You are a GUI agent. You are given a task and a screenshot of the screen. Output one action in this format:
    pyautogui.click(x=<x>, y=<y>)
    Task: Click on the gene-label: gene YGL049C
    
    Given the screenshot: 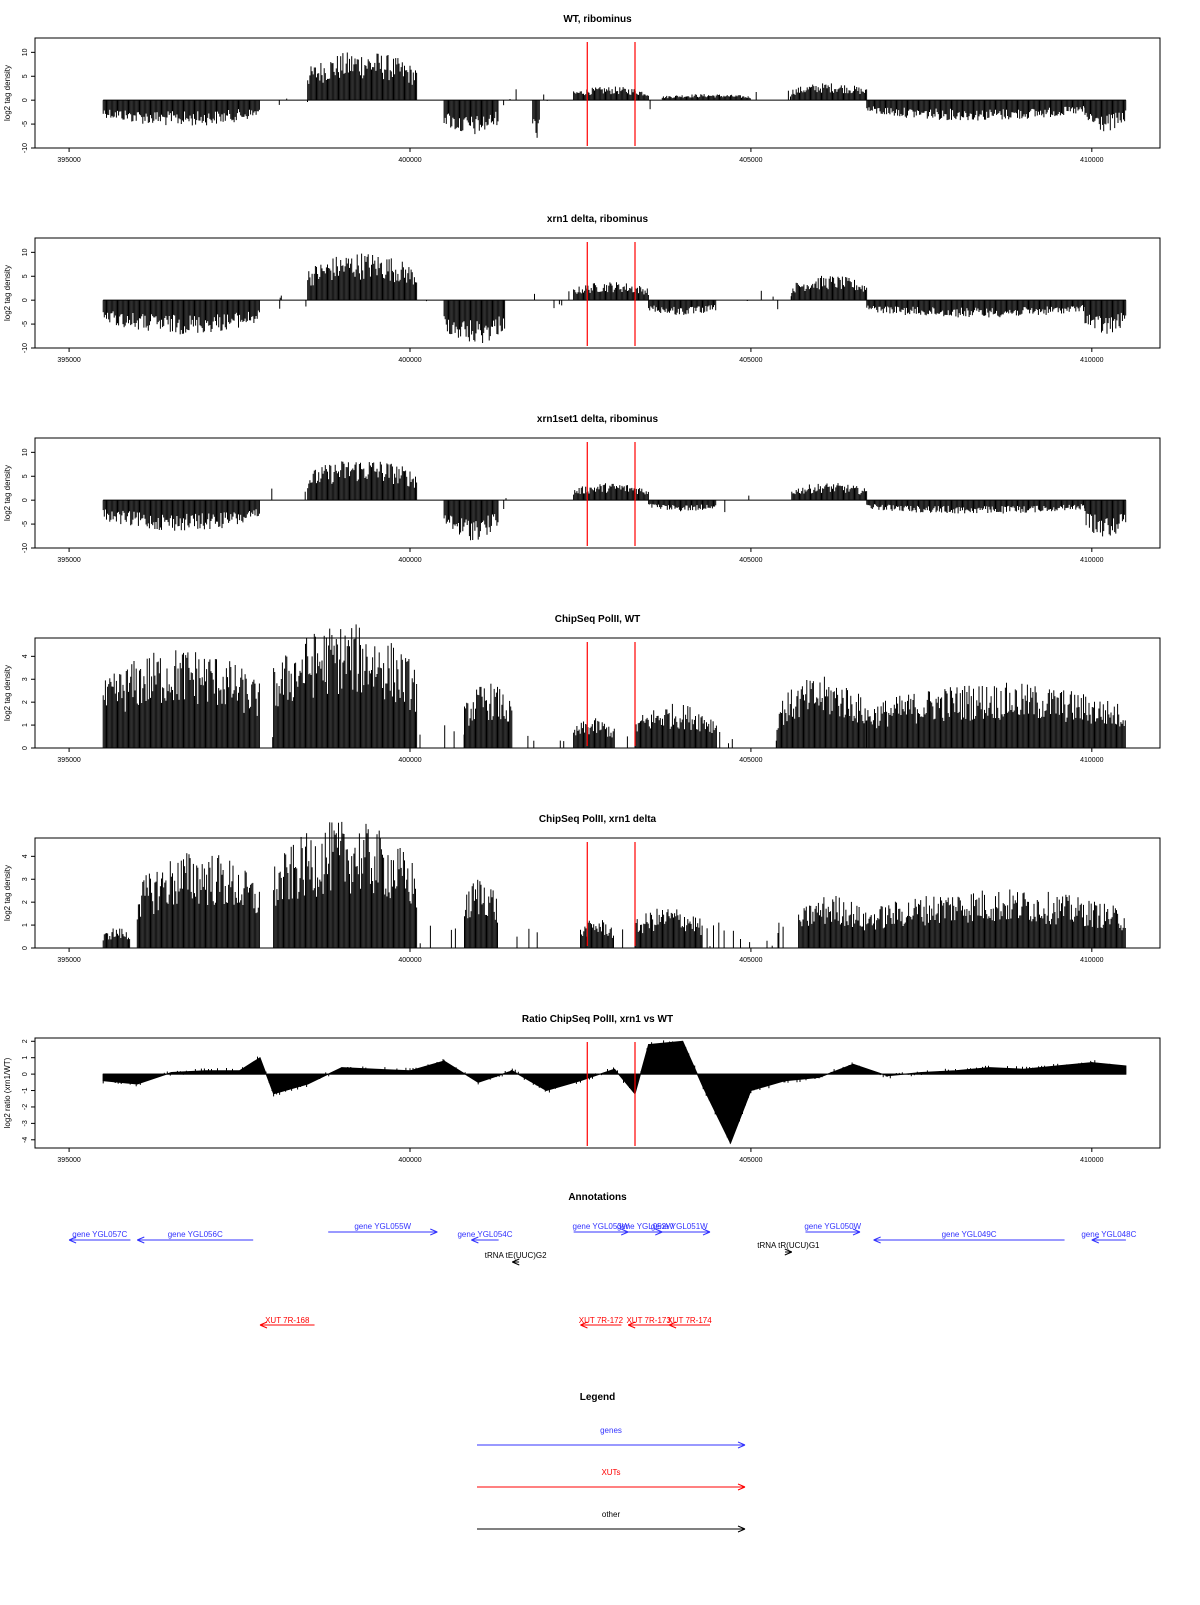 What is the action you would take?
    pyautogui.click(x=969, y=1234)
    